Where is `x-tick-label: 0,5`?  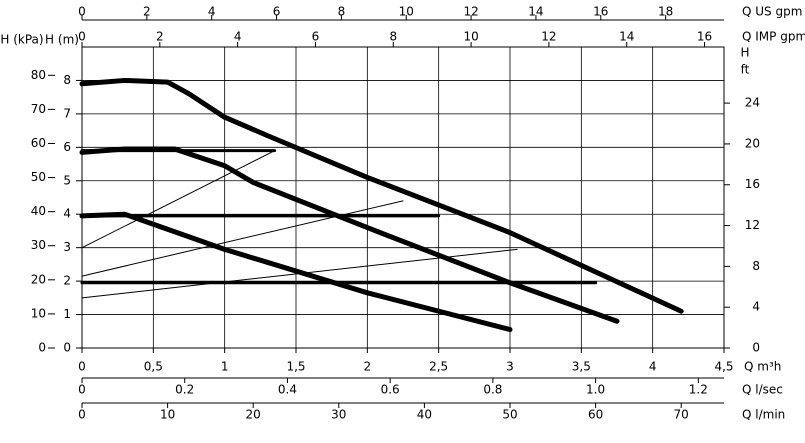 x-tick-label: 0,5 is located at coordinates (153, 367).